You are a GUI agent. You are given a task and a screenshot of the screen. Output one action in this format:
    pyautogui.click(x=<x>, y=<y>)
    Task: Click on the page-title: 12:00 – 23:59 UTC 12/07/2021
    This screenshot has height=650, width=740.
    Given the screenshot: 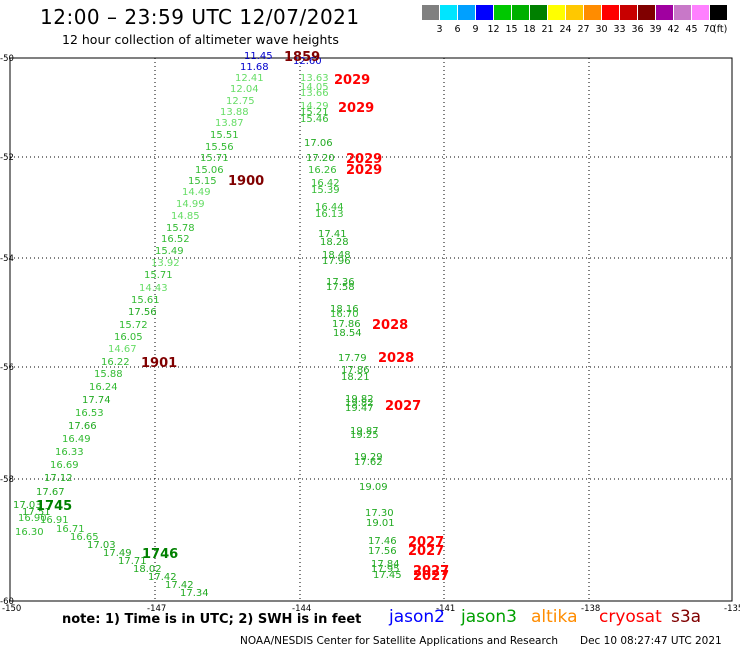 What is the action you would take?
    pyautogui.click(x=200, y=17)
    